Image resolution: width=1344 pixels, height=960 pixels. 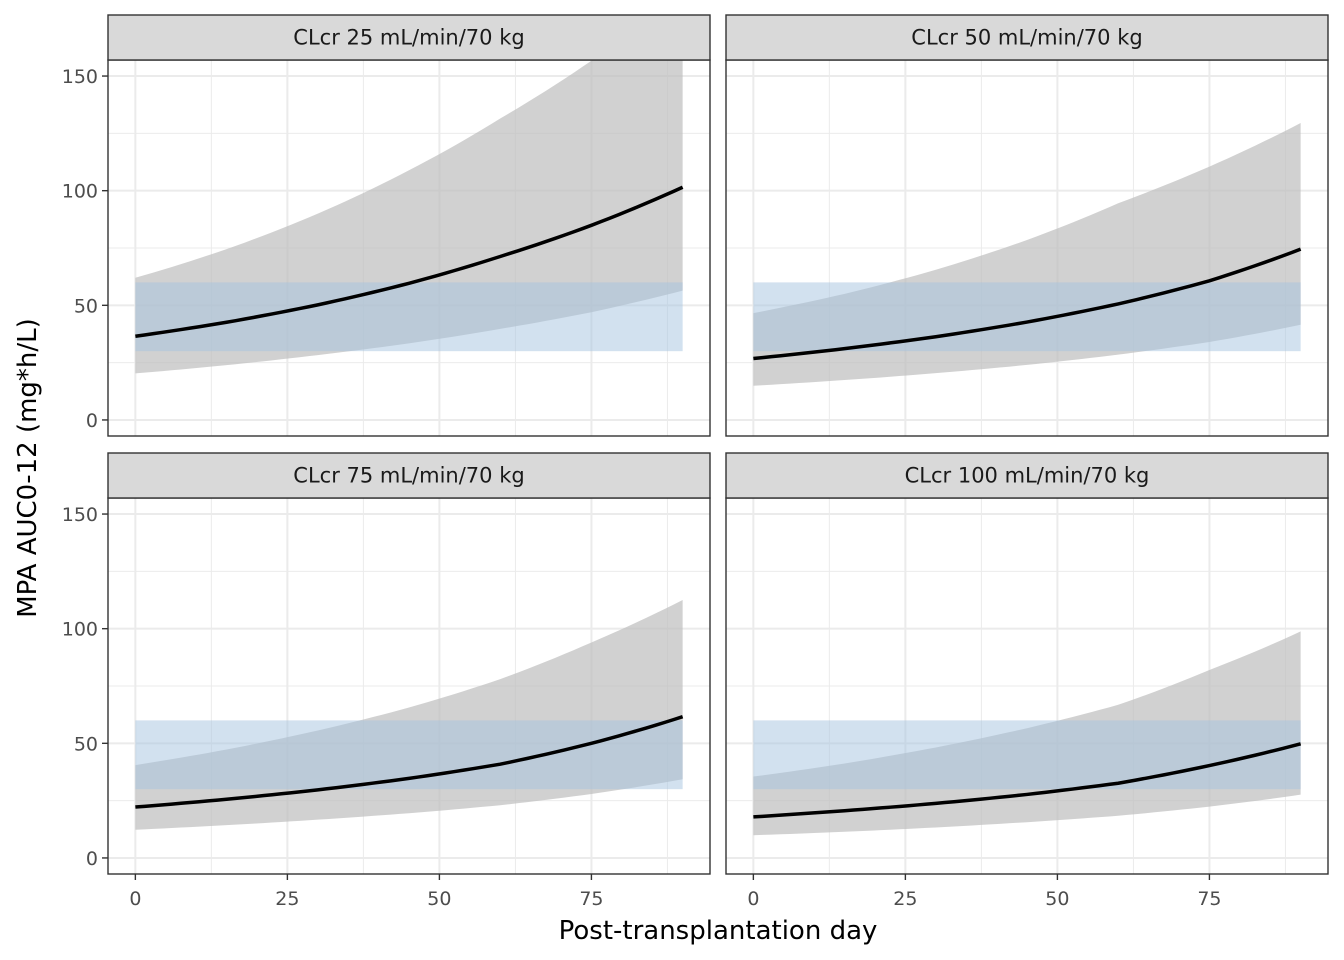 I want to click on facet-strip-label: CLcr 75 mL/min/70 kg, so click(x=408, y=476).